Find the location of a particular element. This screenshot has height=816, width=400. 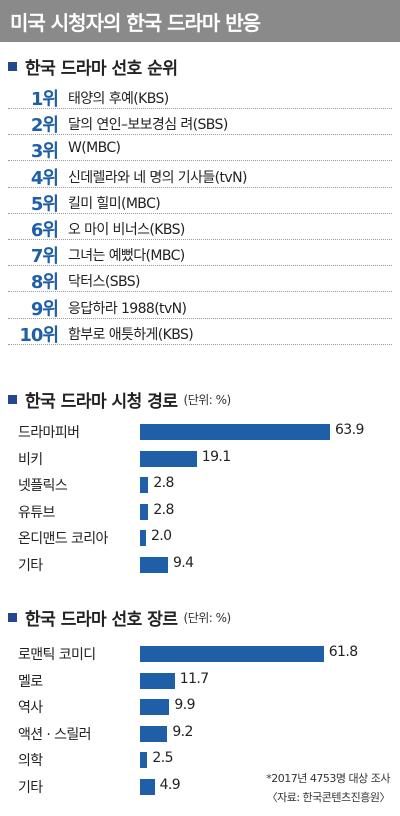

bar-category-label: 로맨틱 코미디 is located at coordinates (57, 655).